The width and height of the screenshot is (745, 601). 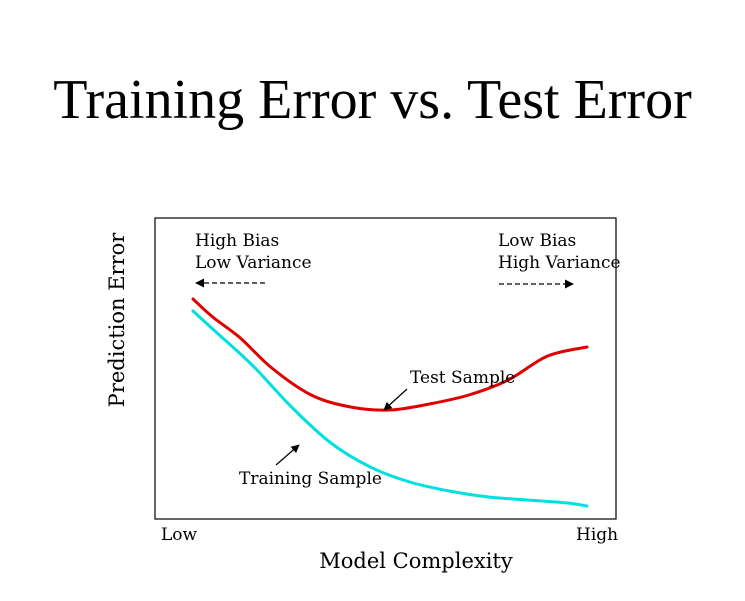 What do you see at coordinates (310, 479) in the screenshot?
I see `training-sample-label: Training Sample` at bounding box center [310, 479].